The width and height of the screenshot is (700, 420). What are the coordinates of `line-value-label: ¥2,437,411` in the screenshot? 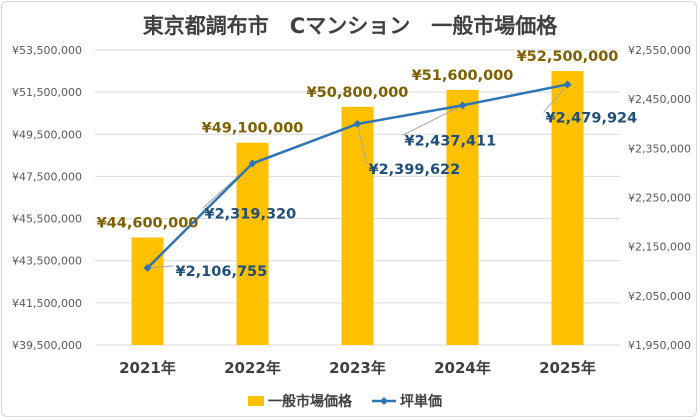 It's located at (451, 141).